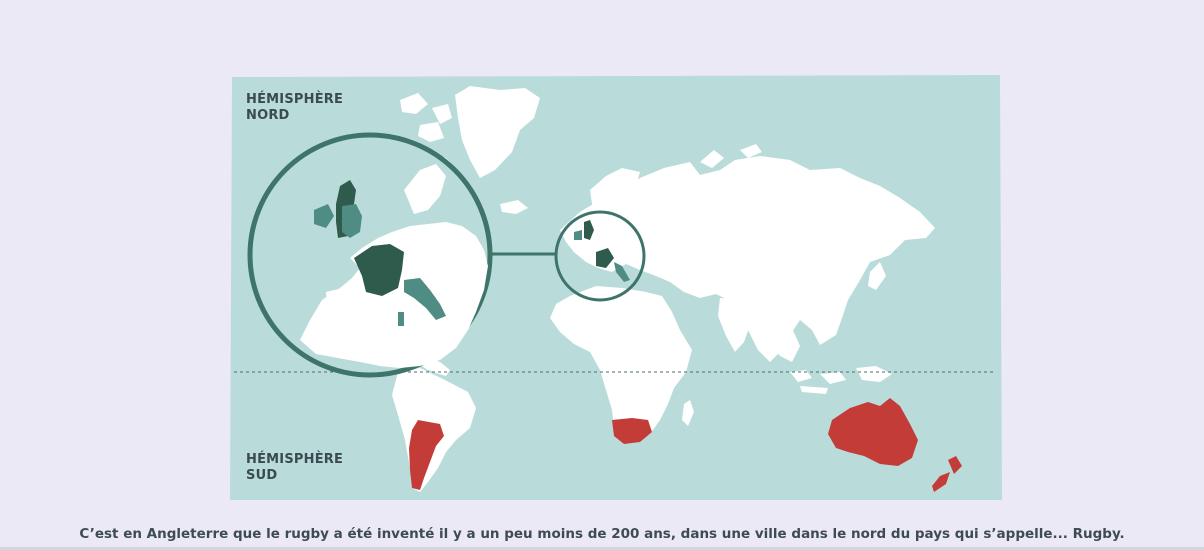 The height and width of the screenshot is (550, 1204). Describe the element at coordinates (747, 259) in the screenshot. I see `eurasia` at that location.